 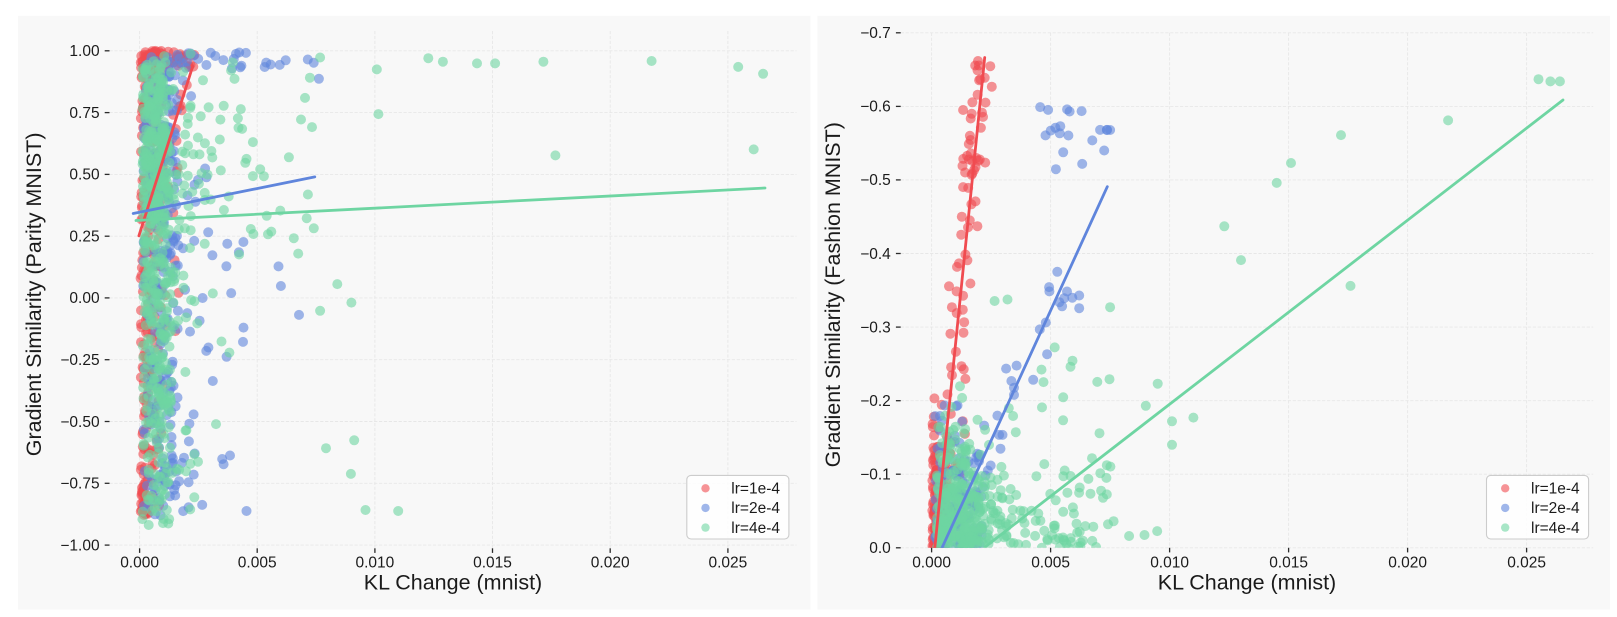 What do you see at coordinates (875, 327) in the screenshot?
I see `svg-text: −0.3` at bounding box center [875, 327].